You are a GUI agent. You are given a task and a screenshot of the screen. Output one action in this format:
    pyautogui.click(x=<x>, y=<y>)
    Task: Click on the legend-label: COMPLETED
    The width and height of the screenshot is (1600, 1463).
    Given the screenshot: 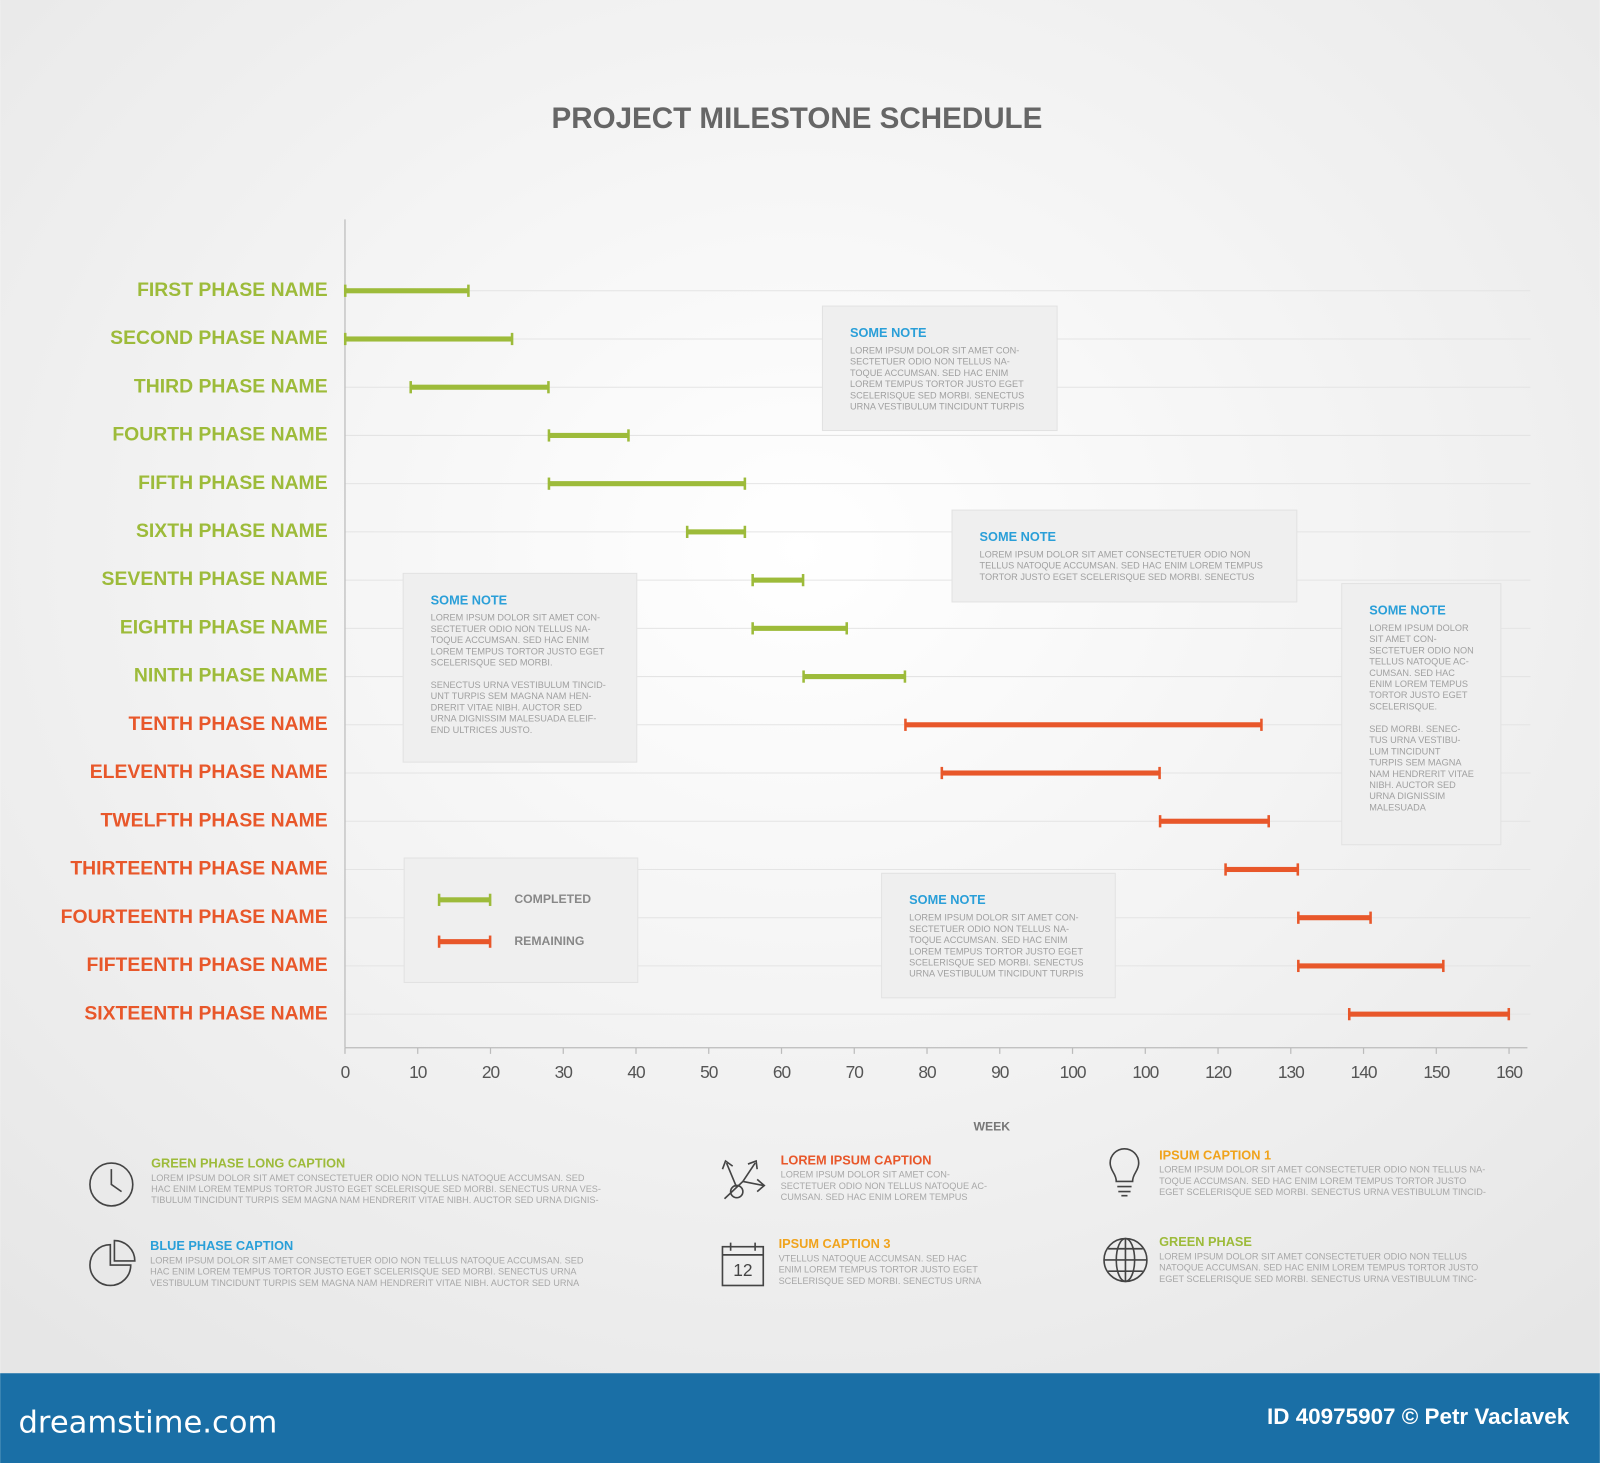 What is the action you would take?
    pyautogui.click(x=552, y=899)
    